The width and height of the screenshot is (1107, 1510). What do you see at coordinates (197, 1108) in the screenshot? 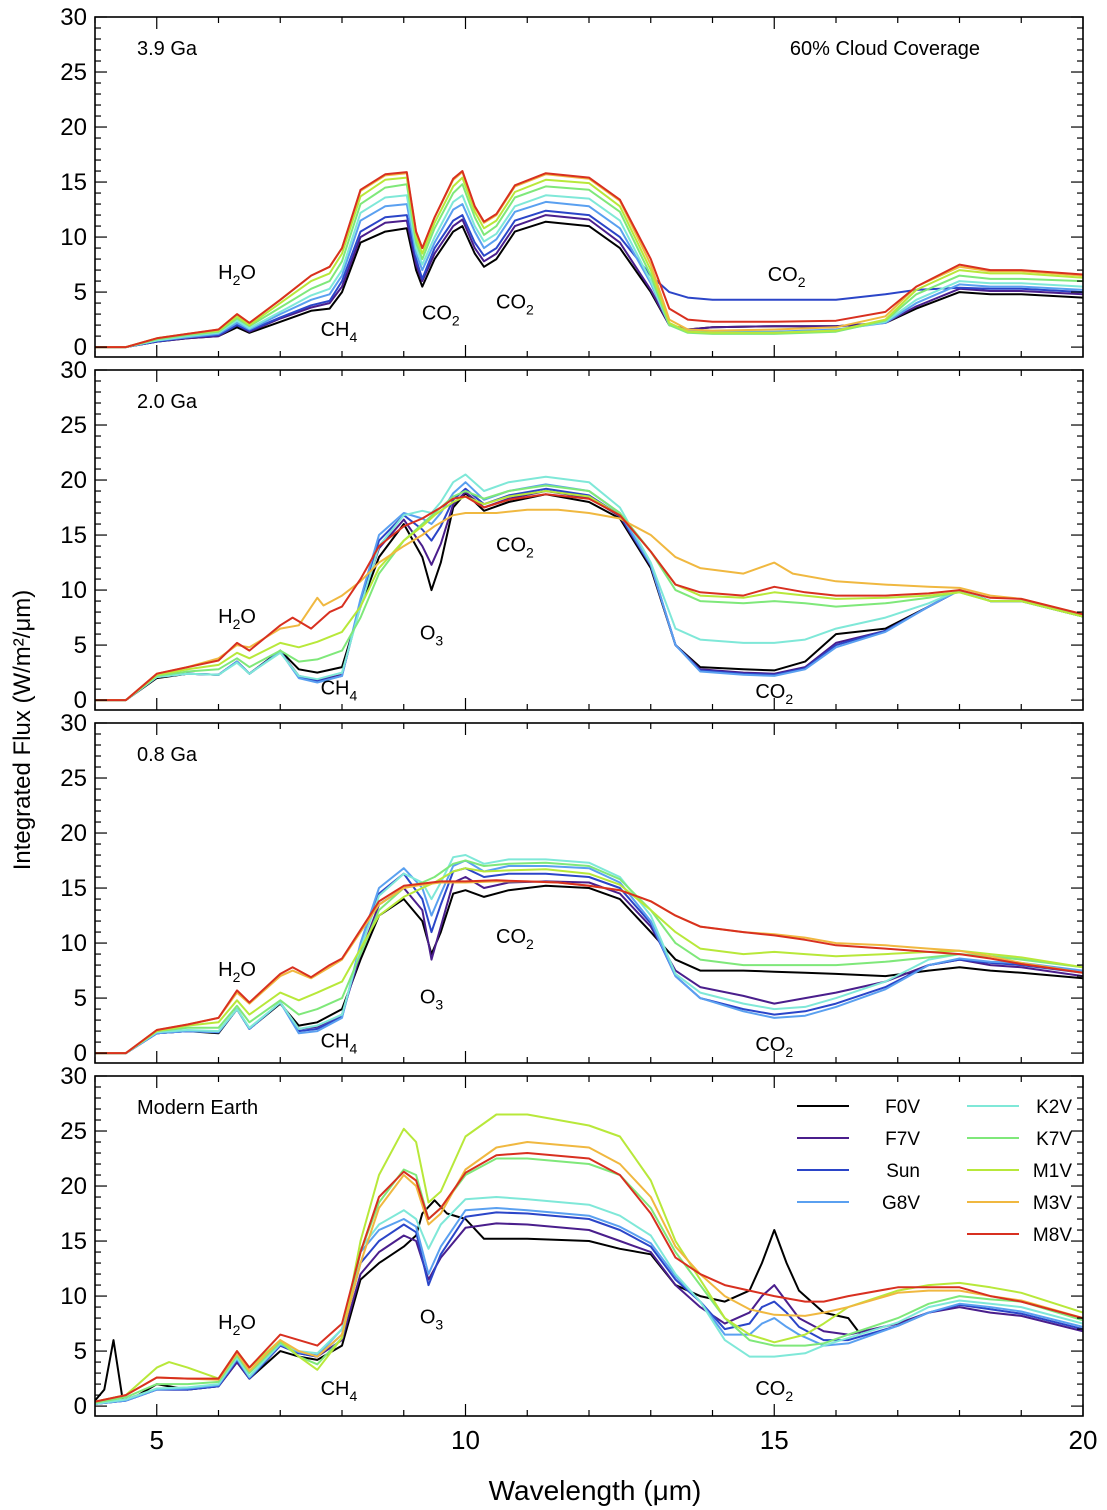
I see `panel-label: Modern Earth` at bounding box center [197, 1108].